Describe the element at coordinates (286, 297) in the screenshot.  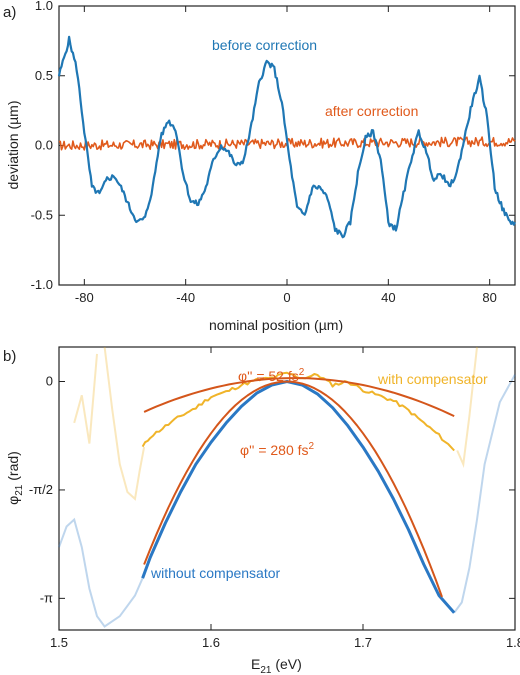
I see `x-tick-label: 0` at that location.